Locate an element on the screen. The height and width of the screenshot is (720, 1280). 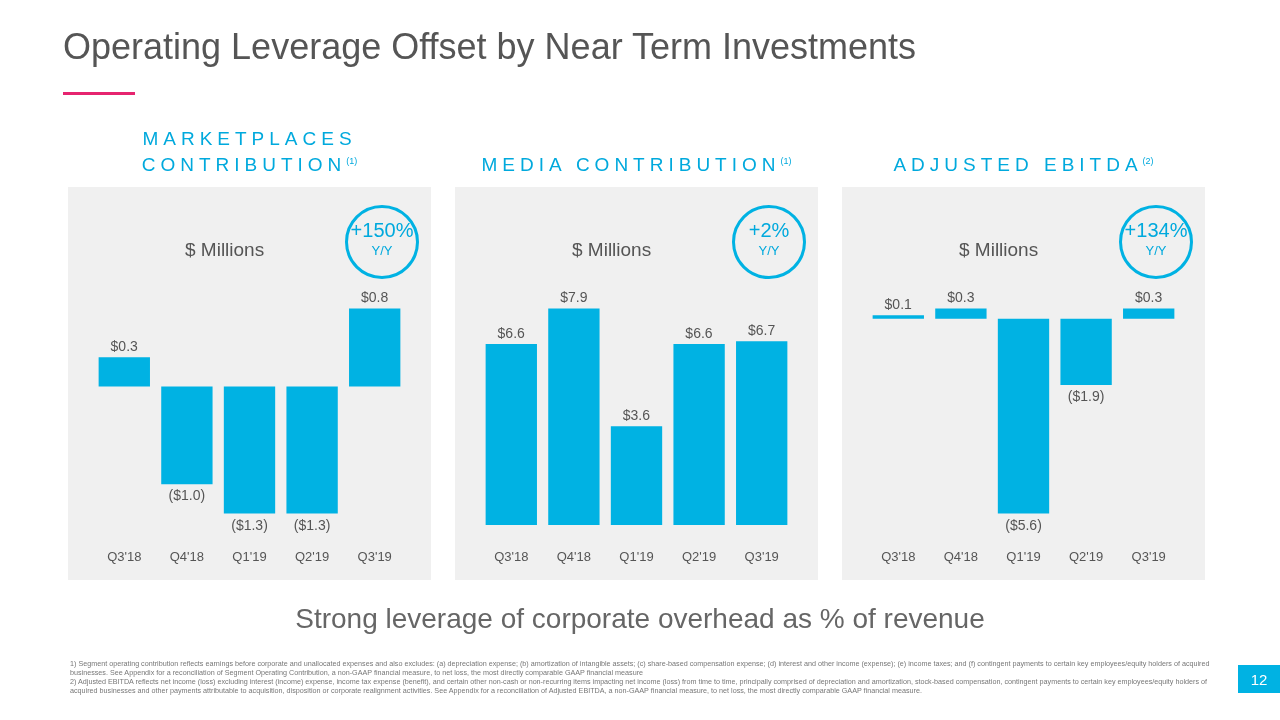
data-label: $7.9 is located at coordinates (574, 297).